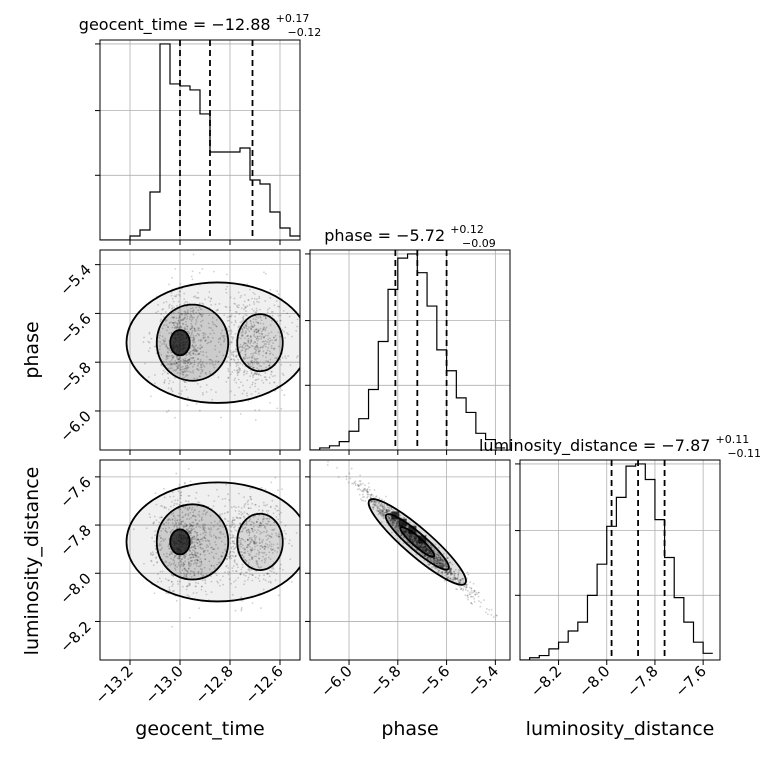 This screenshot has height=760, width=760. Describe the element at coordinates (690, 681) in the screenshot. I see `x-tick-label: −7.6` at that location.